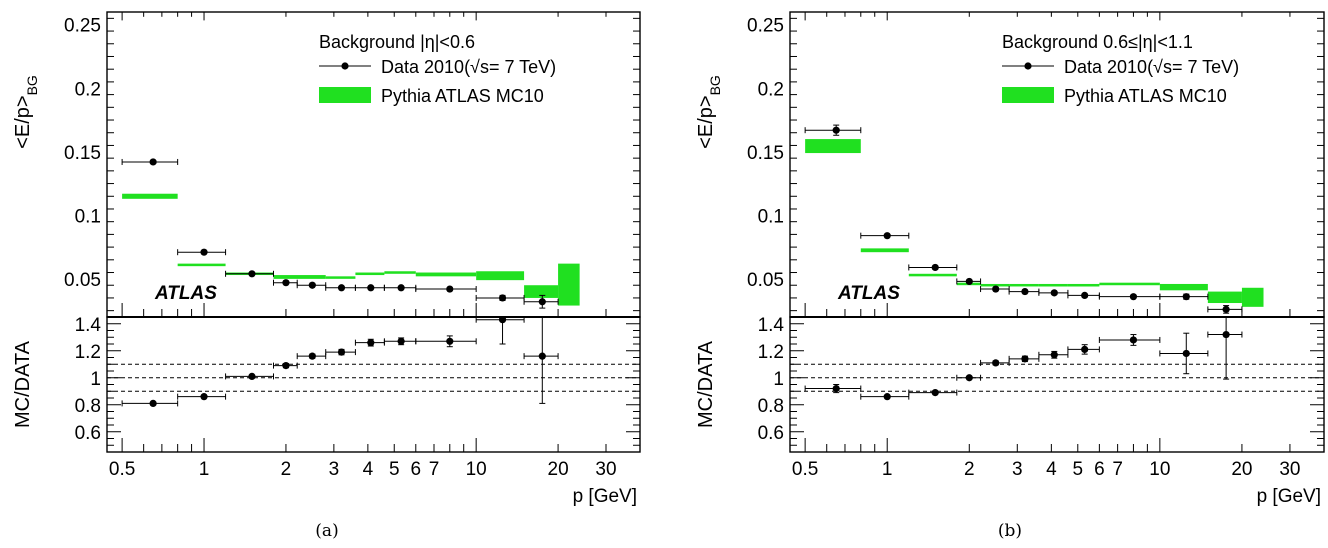  I want to click on y-label-main: <E/p>, so click(23, 121).